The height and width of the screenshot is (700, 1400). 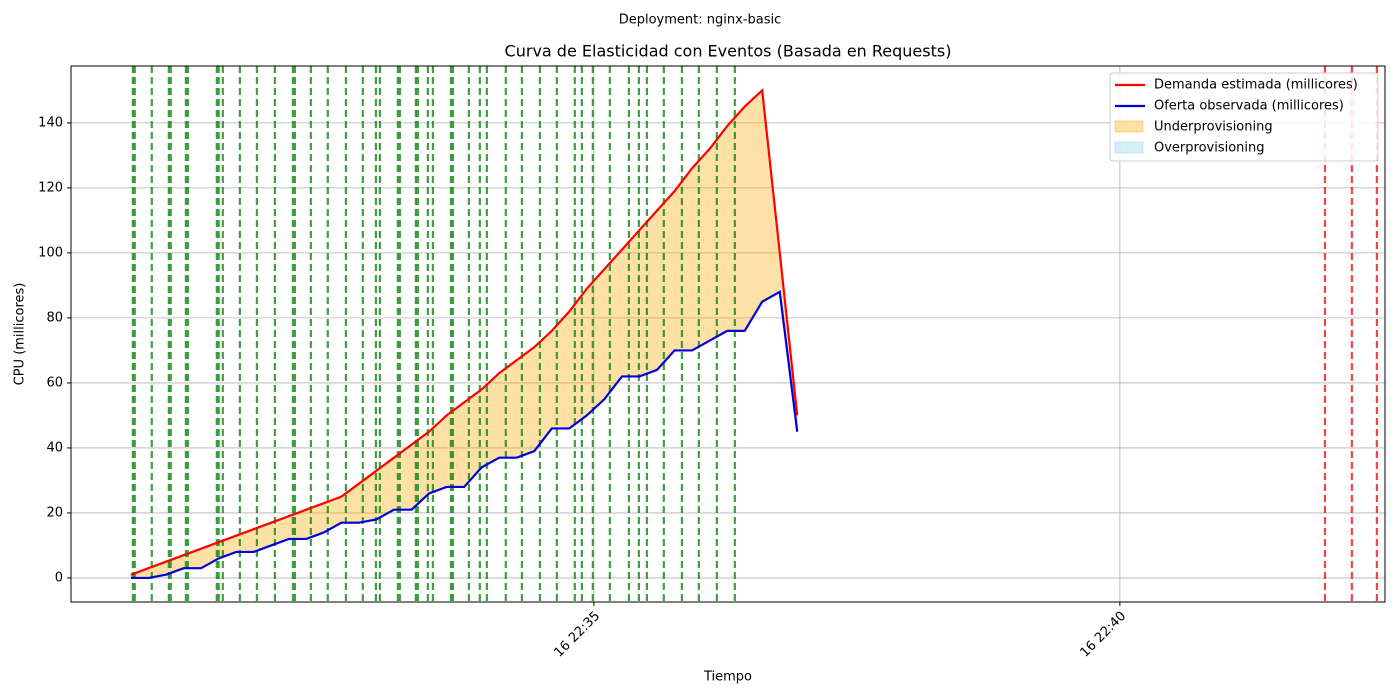 I want to click on legend-box, so click(x=1244, y=117).